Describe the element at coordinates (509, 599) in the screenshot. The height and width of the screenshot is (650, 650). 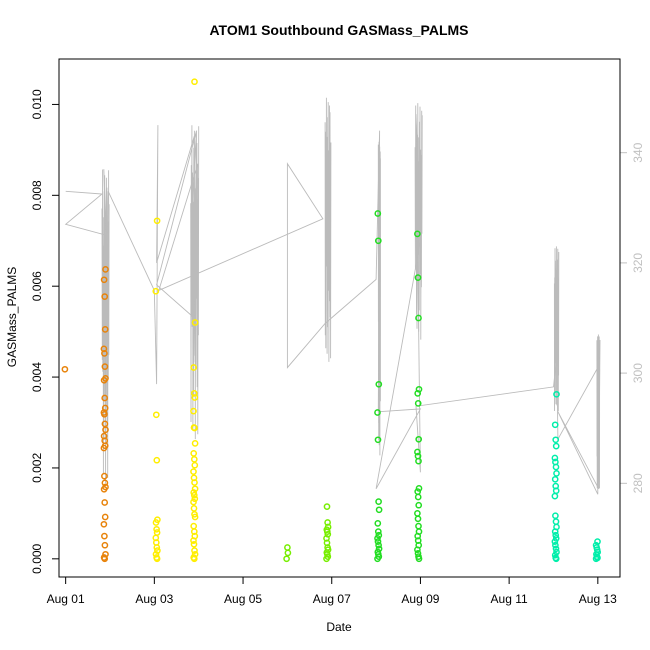
I see `x-tick-label: Aug 11` at that location.